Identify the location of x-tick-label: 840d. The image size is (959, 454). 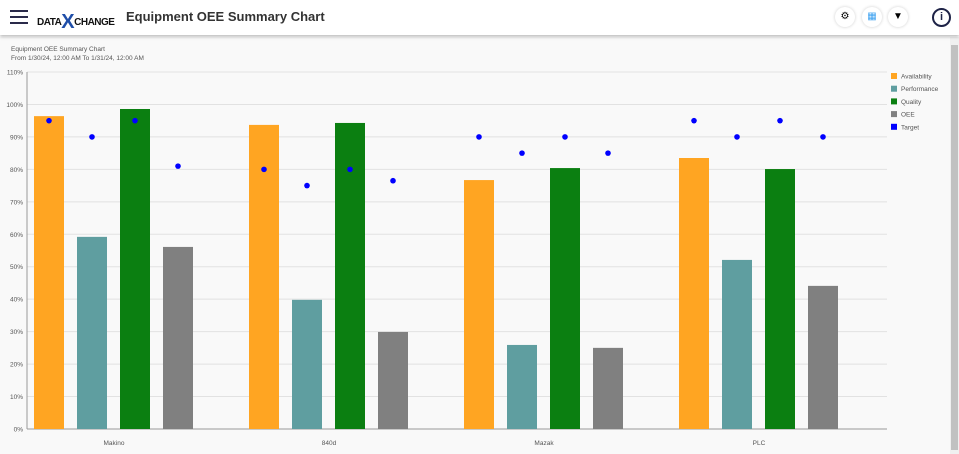
(329, 443).